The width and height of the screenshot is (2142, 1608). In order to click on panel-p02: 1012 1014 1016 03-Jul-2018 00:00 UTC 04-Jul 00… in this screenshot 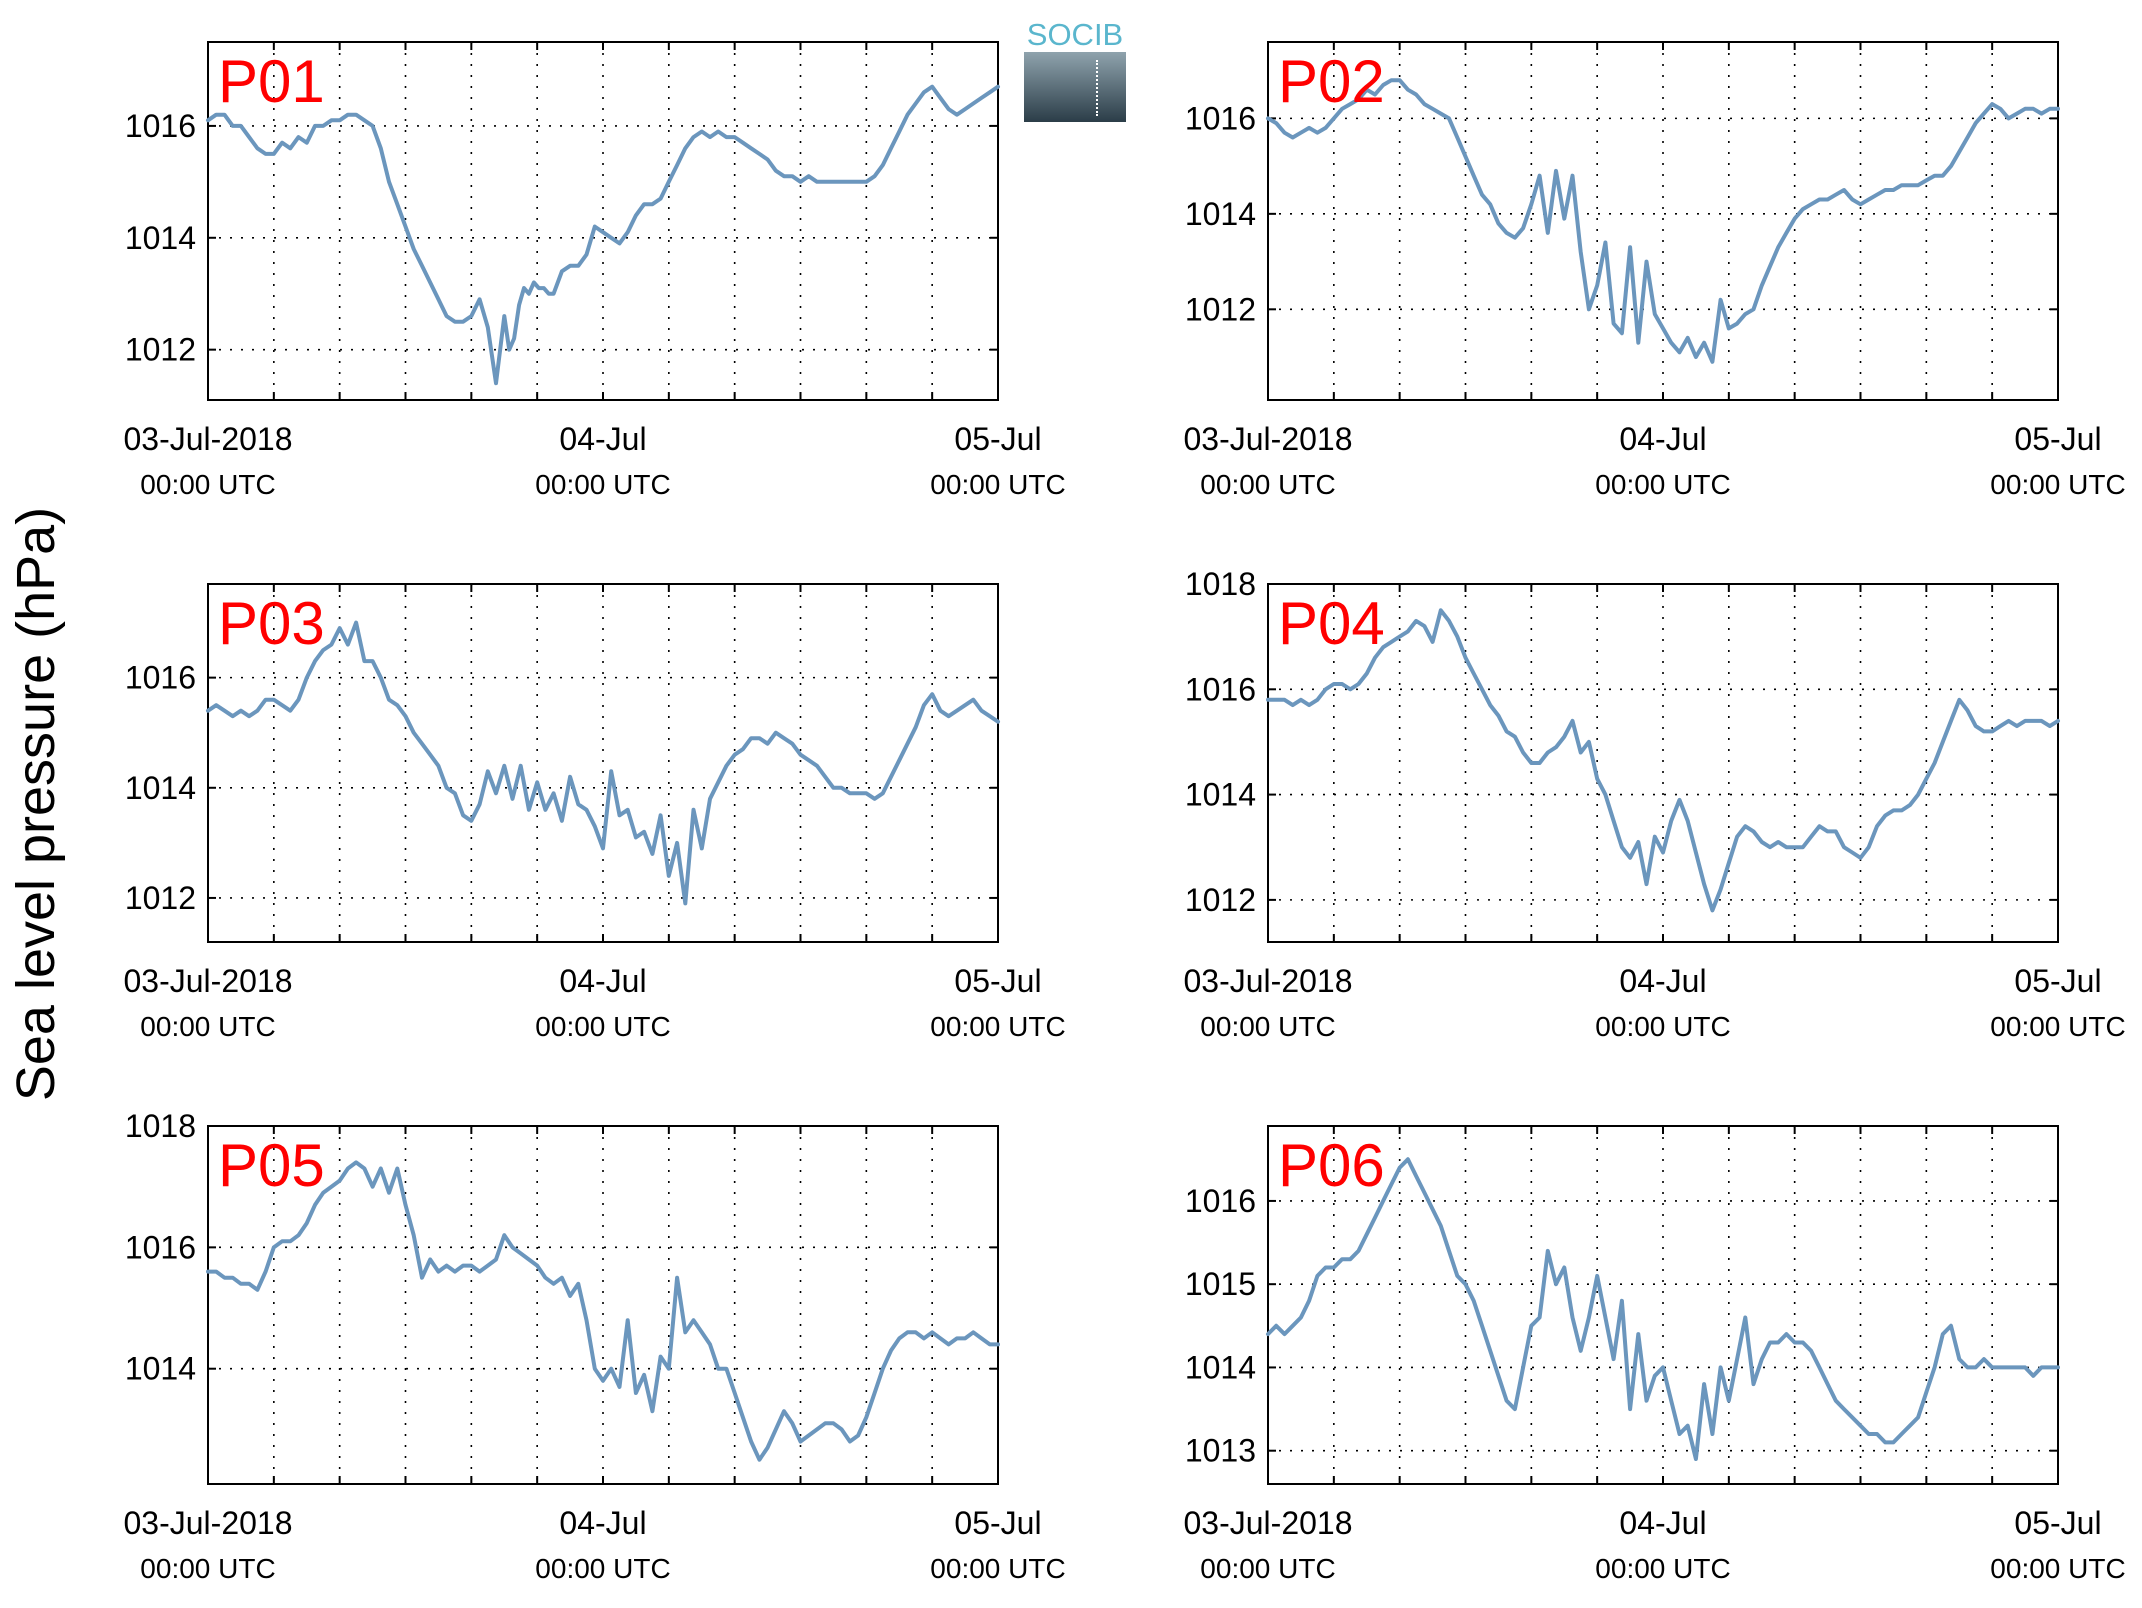, I will do `click(1655, 270)`.